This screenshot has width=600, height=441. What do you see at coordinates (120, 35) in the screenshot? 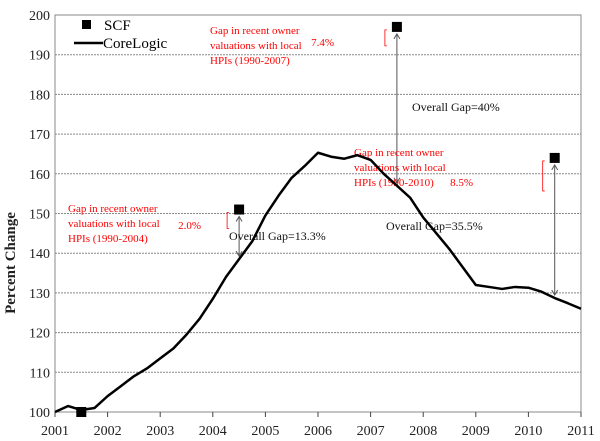
I see `legend: SCF CoreLogic` at bounding box center [120, 35].